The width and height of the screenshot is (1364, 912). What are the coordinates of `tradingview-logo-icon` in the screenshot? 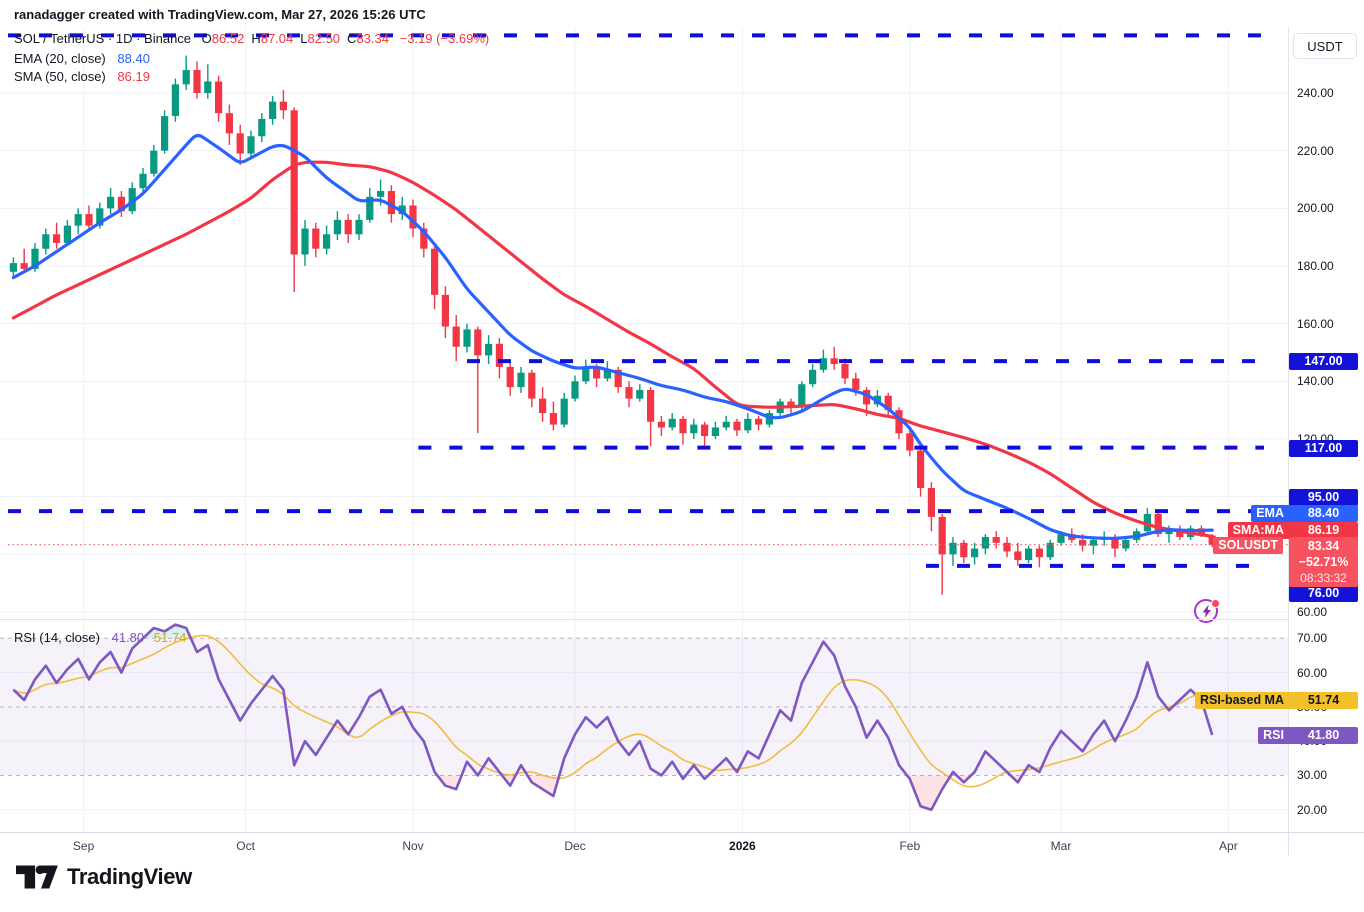 It's located at (37, 877).